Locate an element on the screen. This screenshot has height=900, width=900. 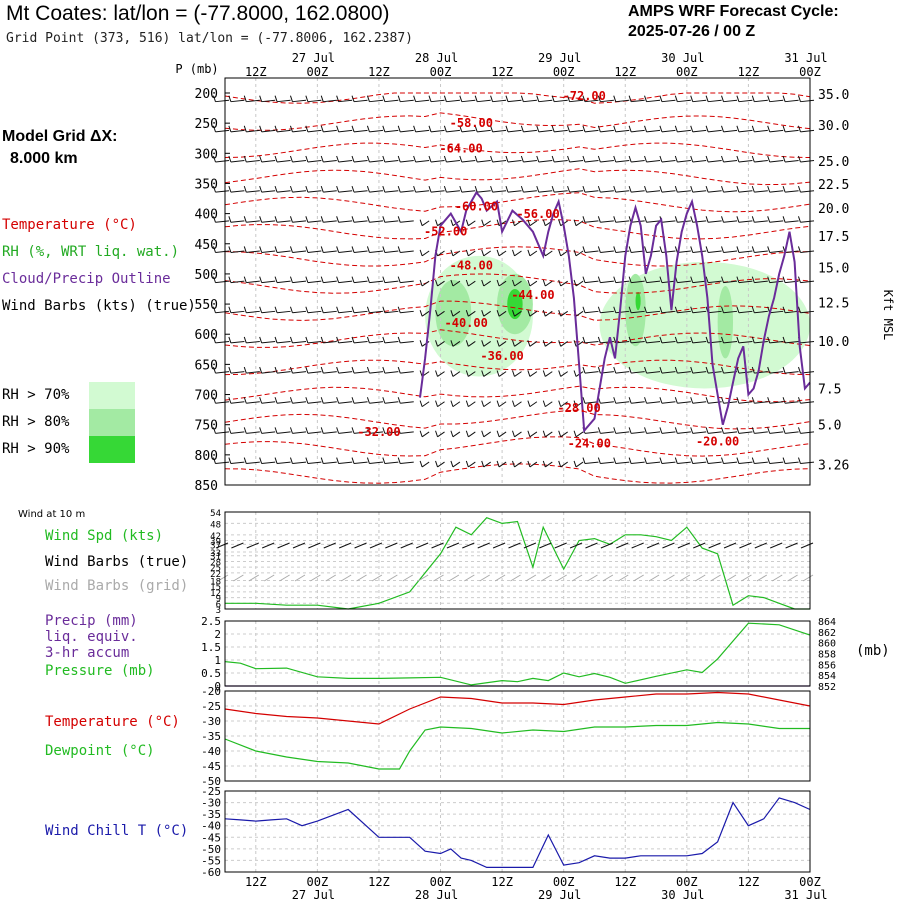
bottom-date-label: 27 Jul is located at coordinates (313, 894).